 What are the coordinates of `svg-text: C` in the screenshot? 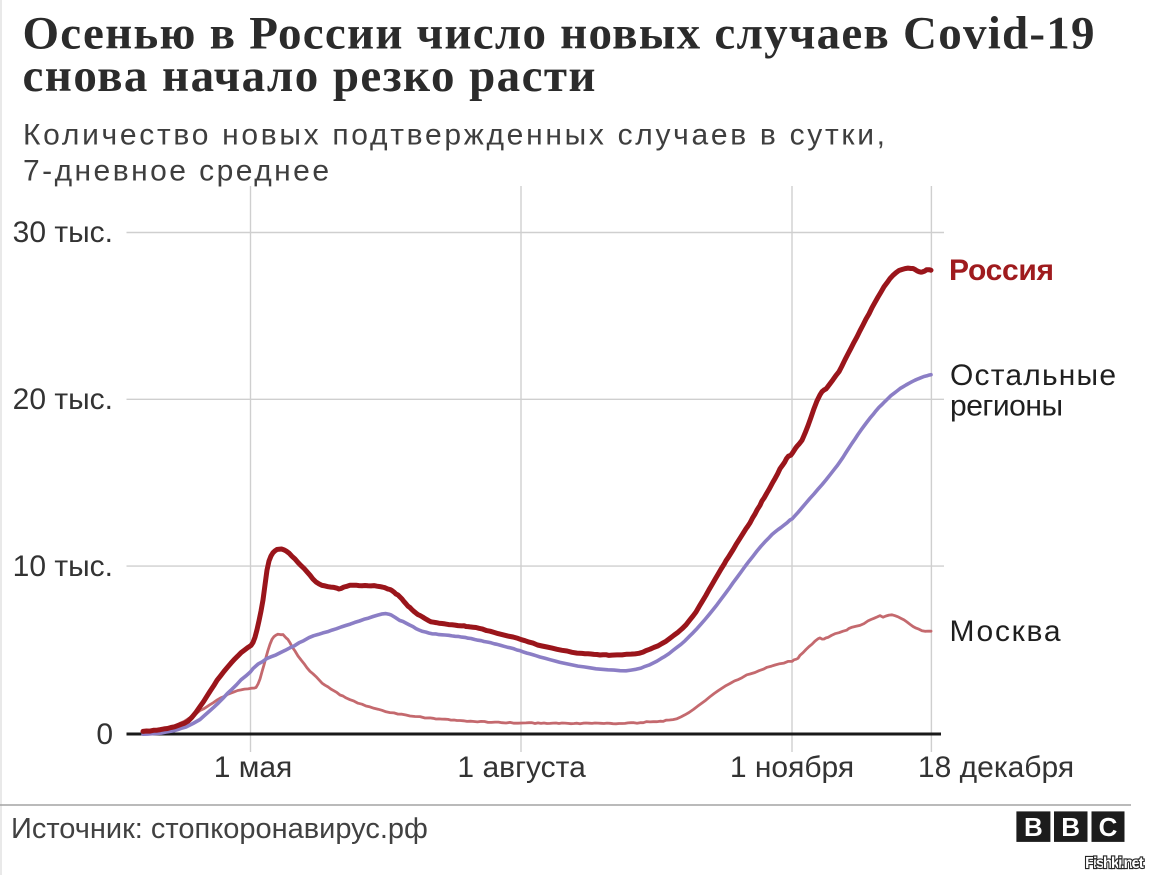 It's located at (1108, 827).